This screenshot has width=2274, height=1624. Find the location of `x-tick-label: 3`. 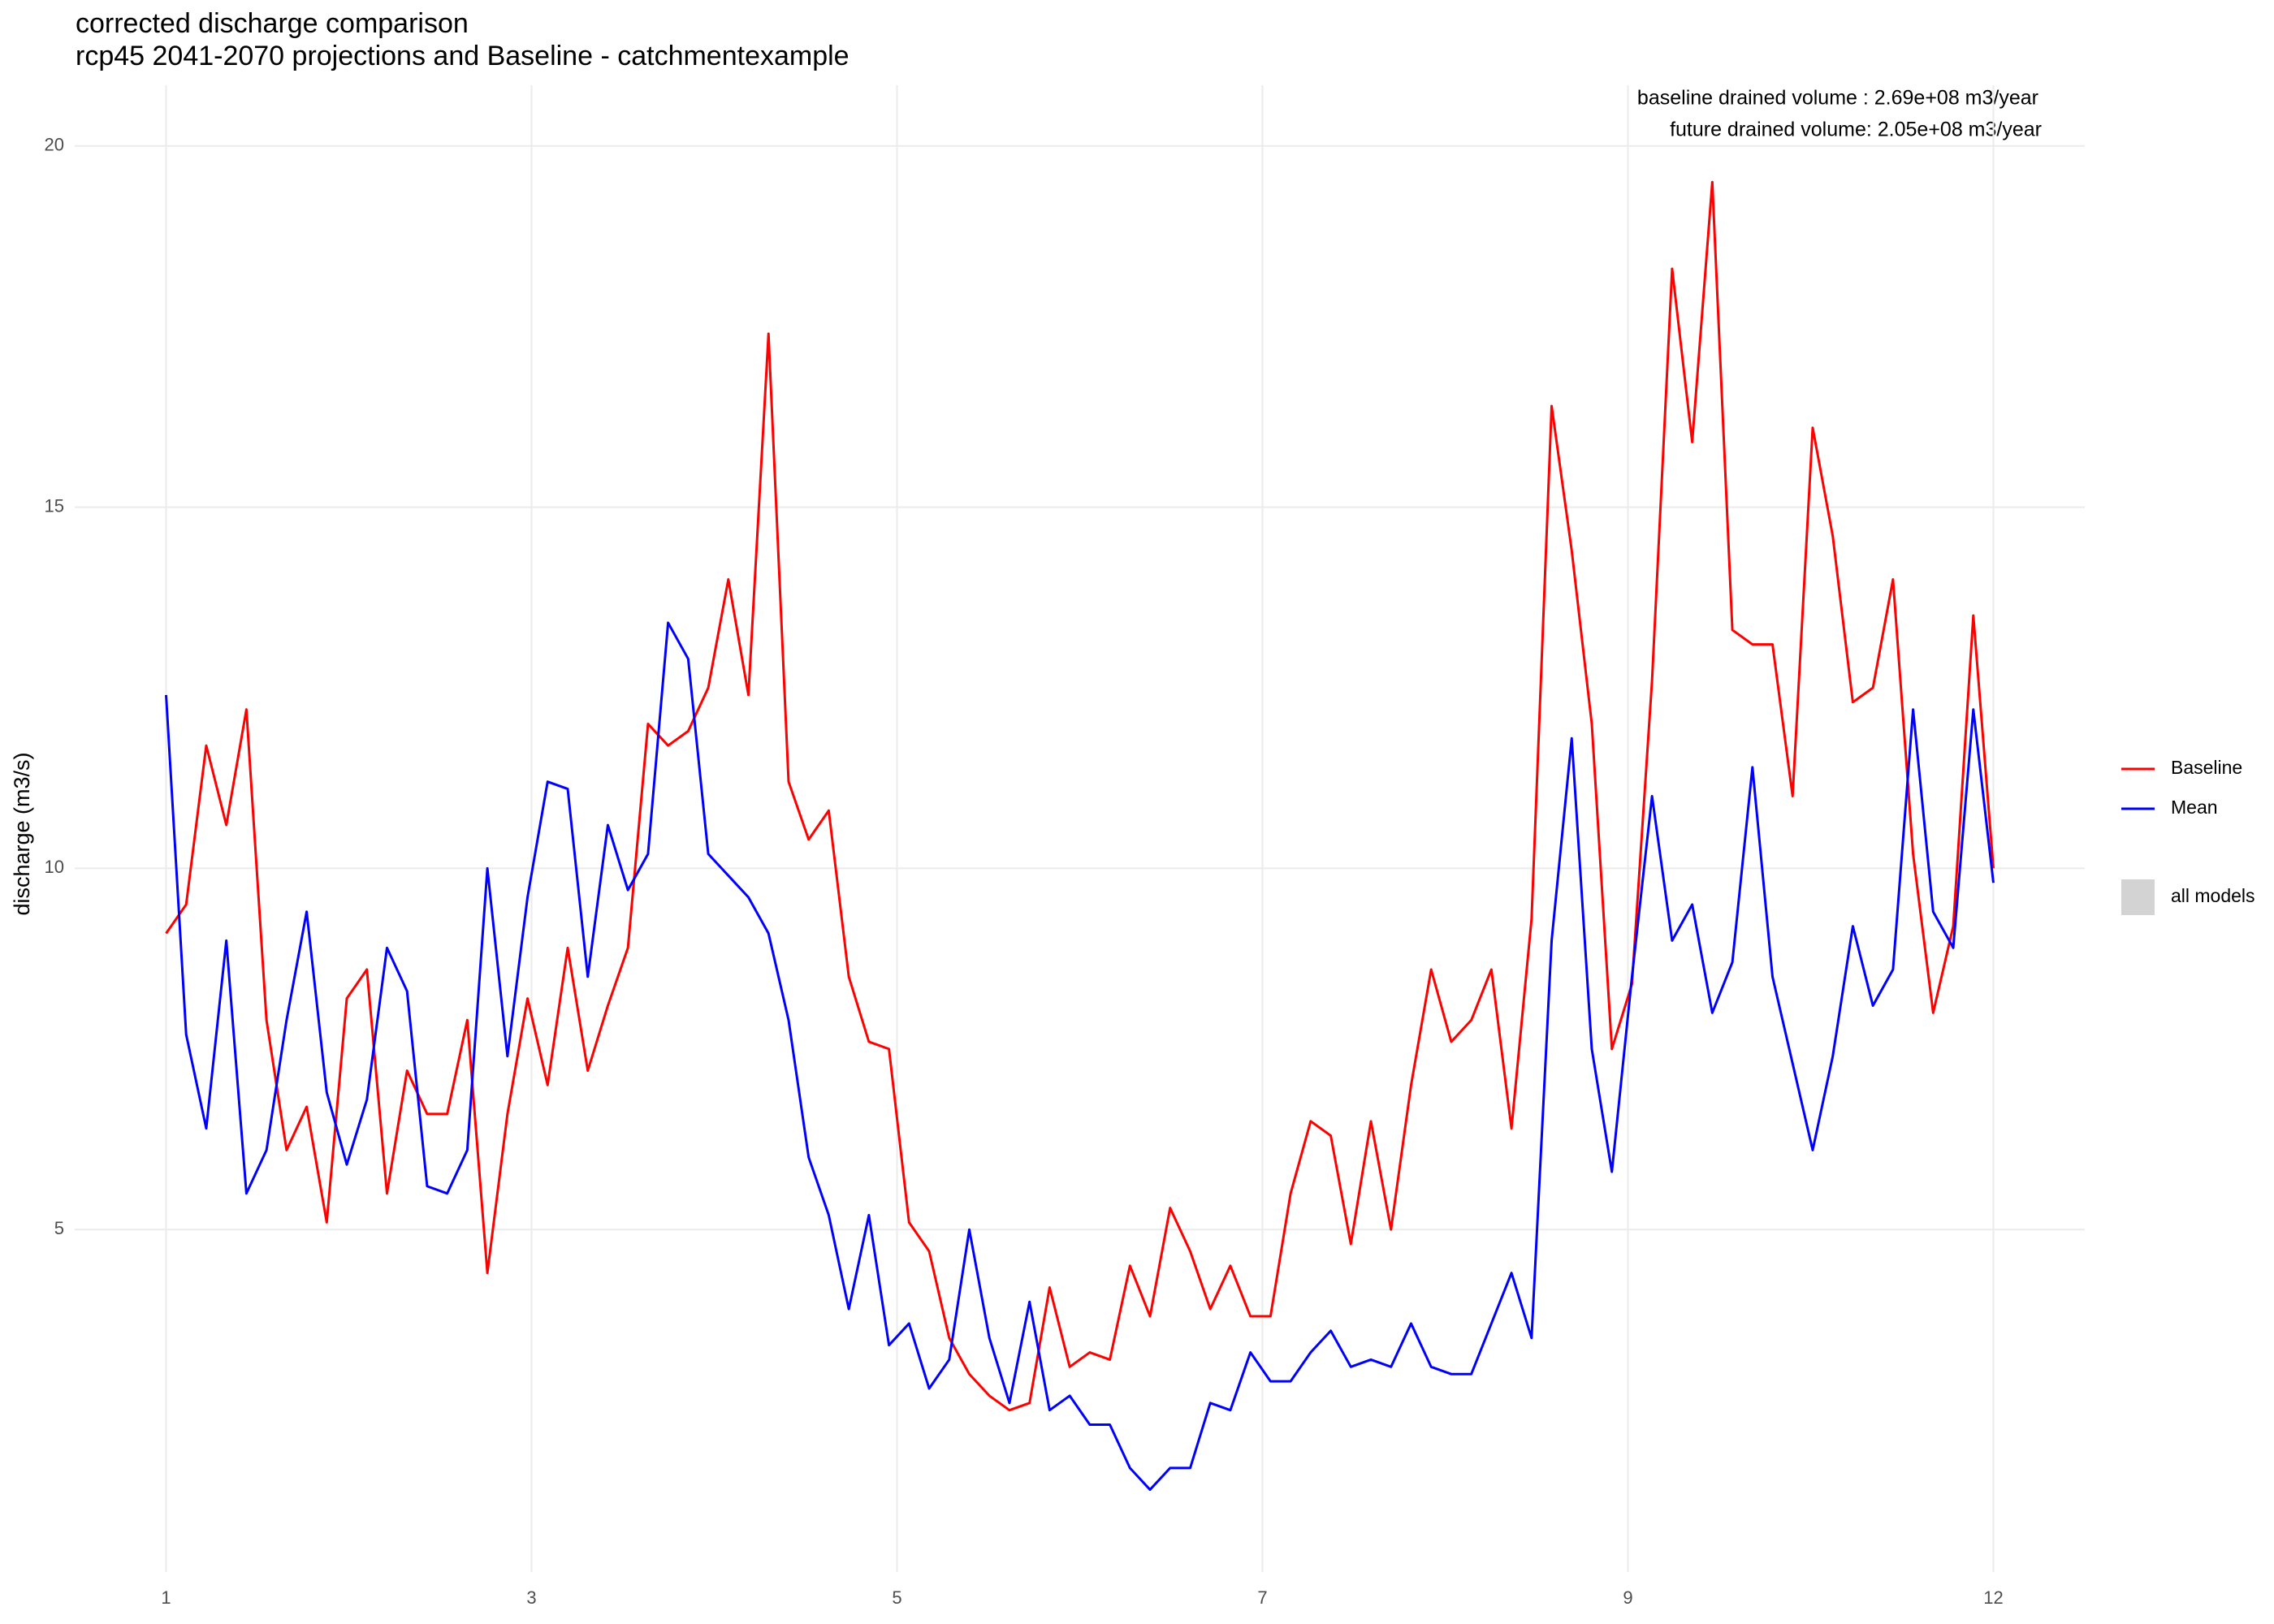

x-tick-label: 3 is located at coordinates (531, 1598).